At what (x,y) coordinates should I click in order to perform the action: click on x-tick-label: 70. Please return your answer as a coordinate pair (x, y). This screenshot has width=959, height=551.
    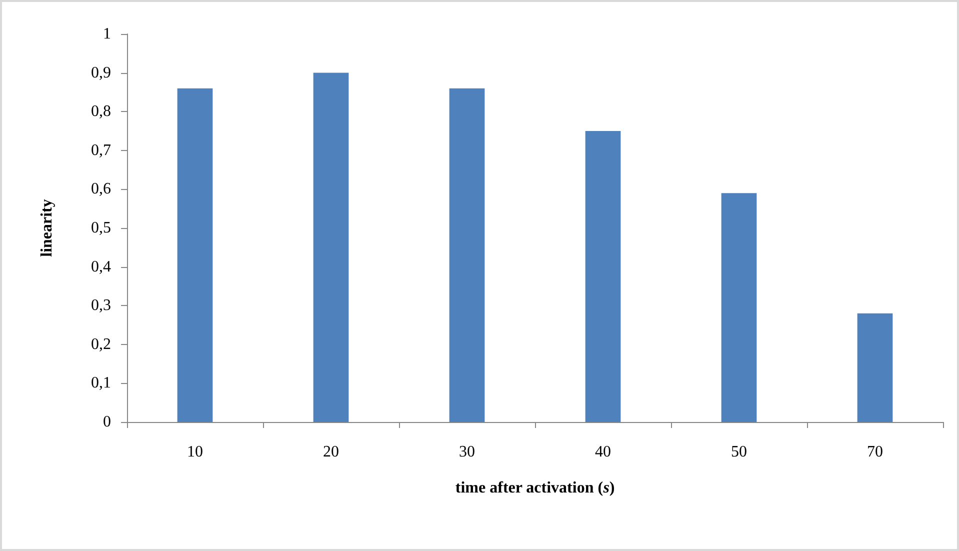
    Looking at the image, I should click on (875, 452).